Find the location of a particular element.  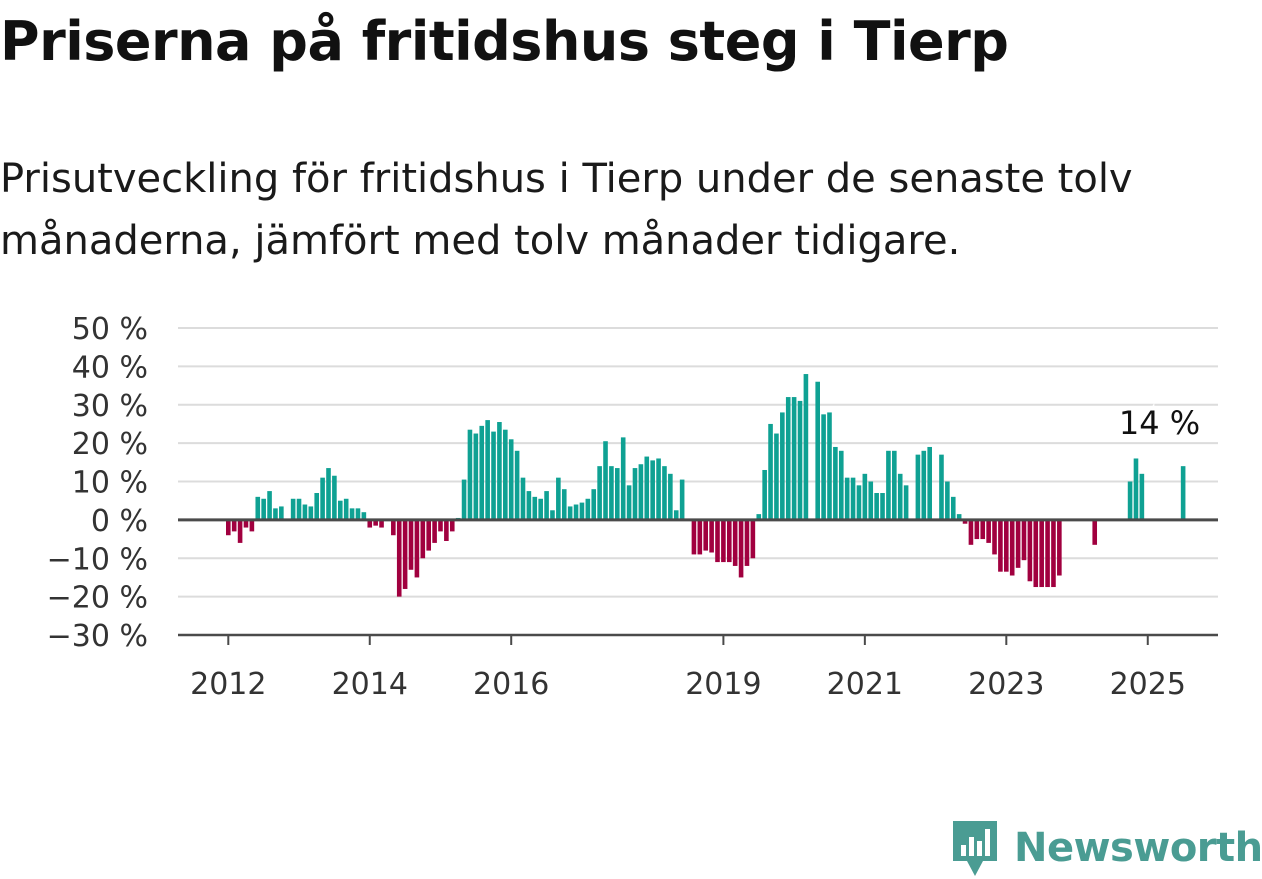

y-tick-label: −30 % is located at coordinates (97, 636).